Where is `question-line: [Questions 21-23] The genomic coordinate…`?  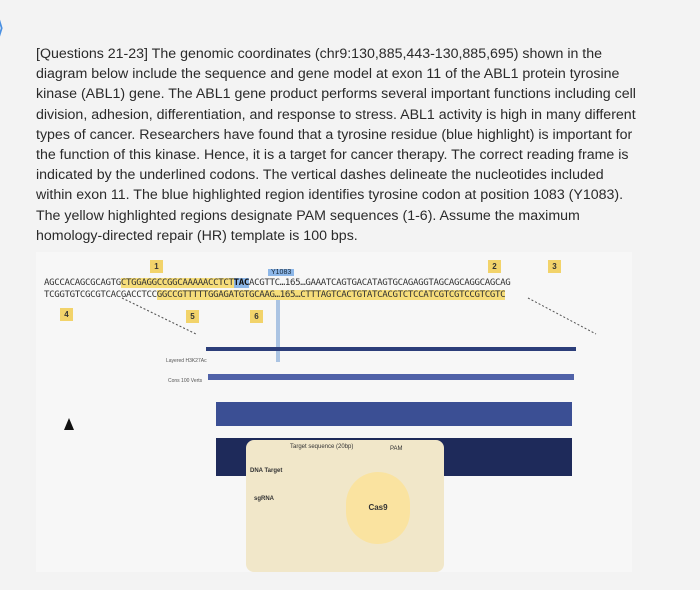
question-line: [Questions 21-23] The genomic coordinate… is located at coordinates (319, 54).